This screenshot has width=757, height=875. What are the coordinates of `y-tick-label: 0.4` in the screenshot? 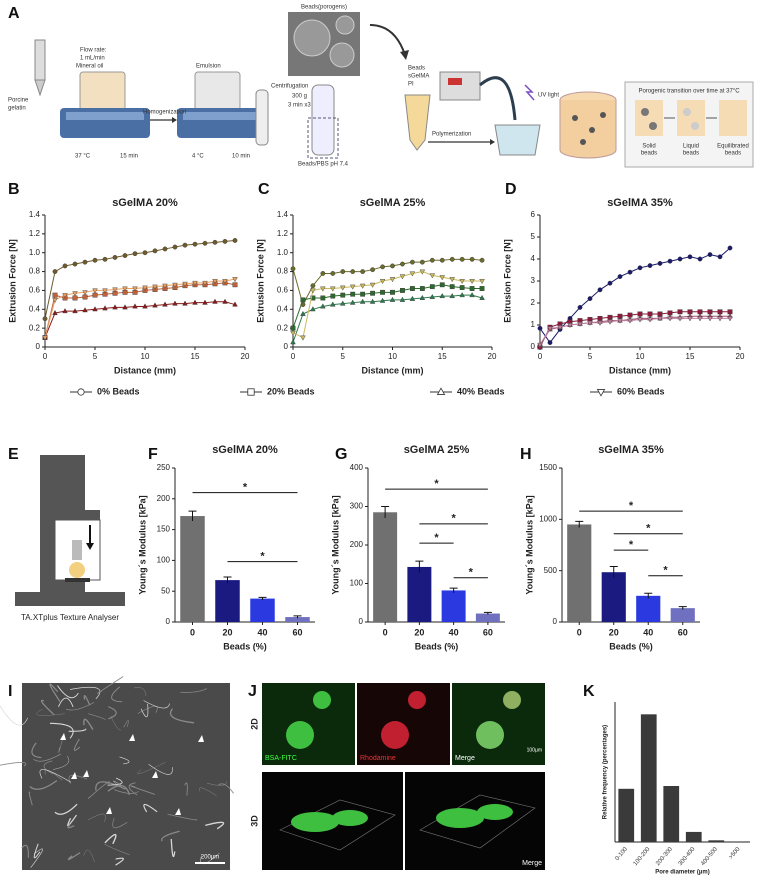 It's located at (35, 308).